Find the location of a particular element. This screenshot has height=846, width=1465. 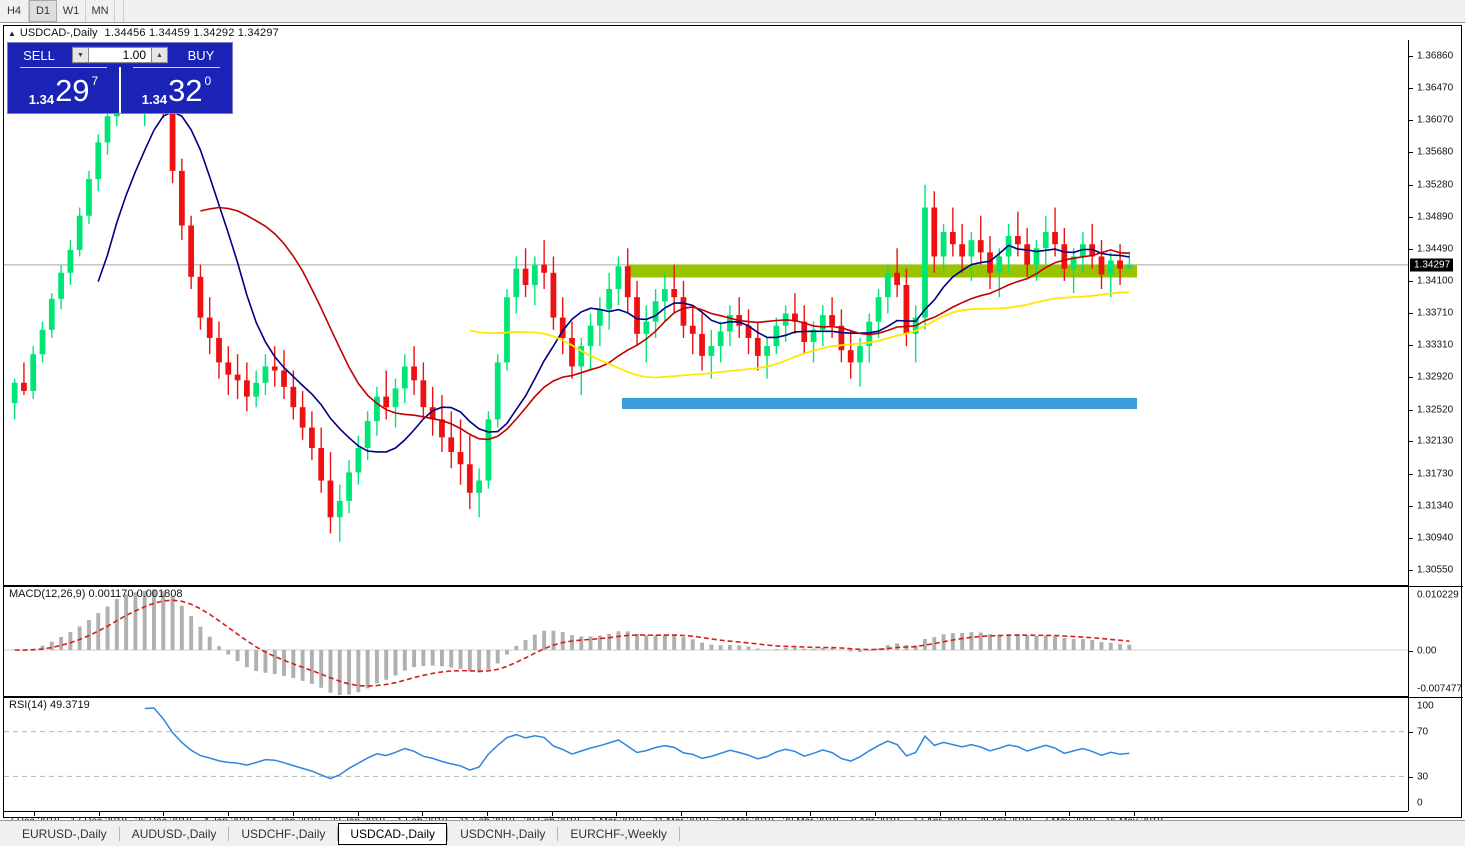

chart-tab-usdcad: USDCAD-,Daily is located at coordinates (393, 833).